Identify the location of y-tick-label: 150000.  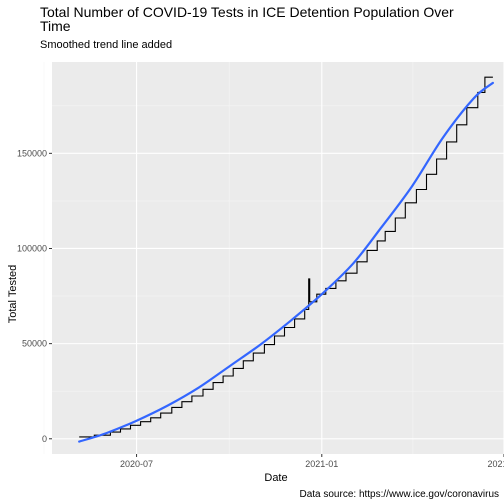
(32, 153).